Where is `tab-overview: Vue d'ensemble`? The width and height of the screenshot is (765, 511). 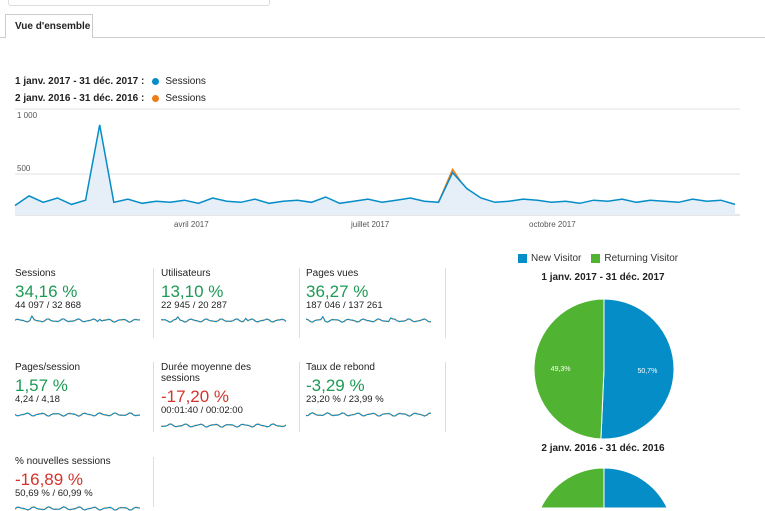
tab-overview: Vue d'ensemble is located at coordinates (49, 26).